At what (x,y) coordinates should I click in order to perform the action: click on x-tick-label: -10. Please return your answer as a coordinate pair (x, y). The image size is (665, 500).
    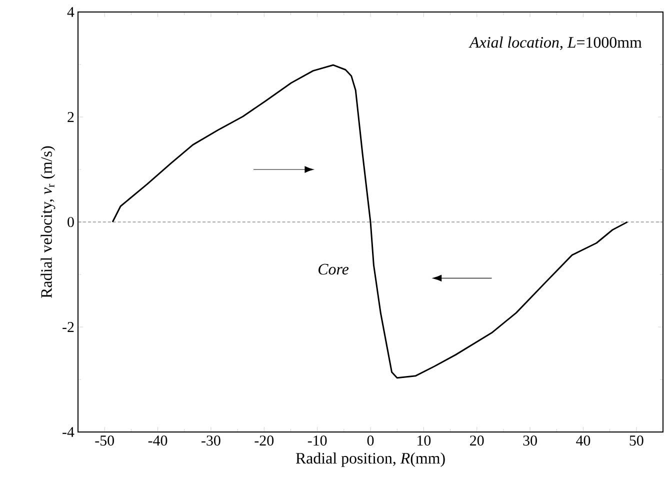
    Looking at the image, I should click on (317, 441).